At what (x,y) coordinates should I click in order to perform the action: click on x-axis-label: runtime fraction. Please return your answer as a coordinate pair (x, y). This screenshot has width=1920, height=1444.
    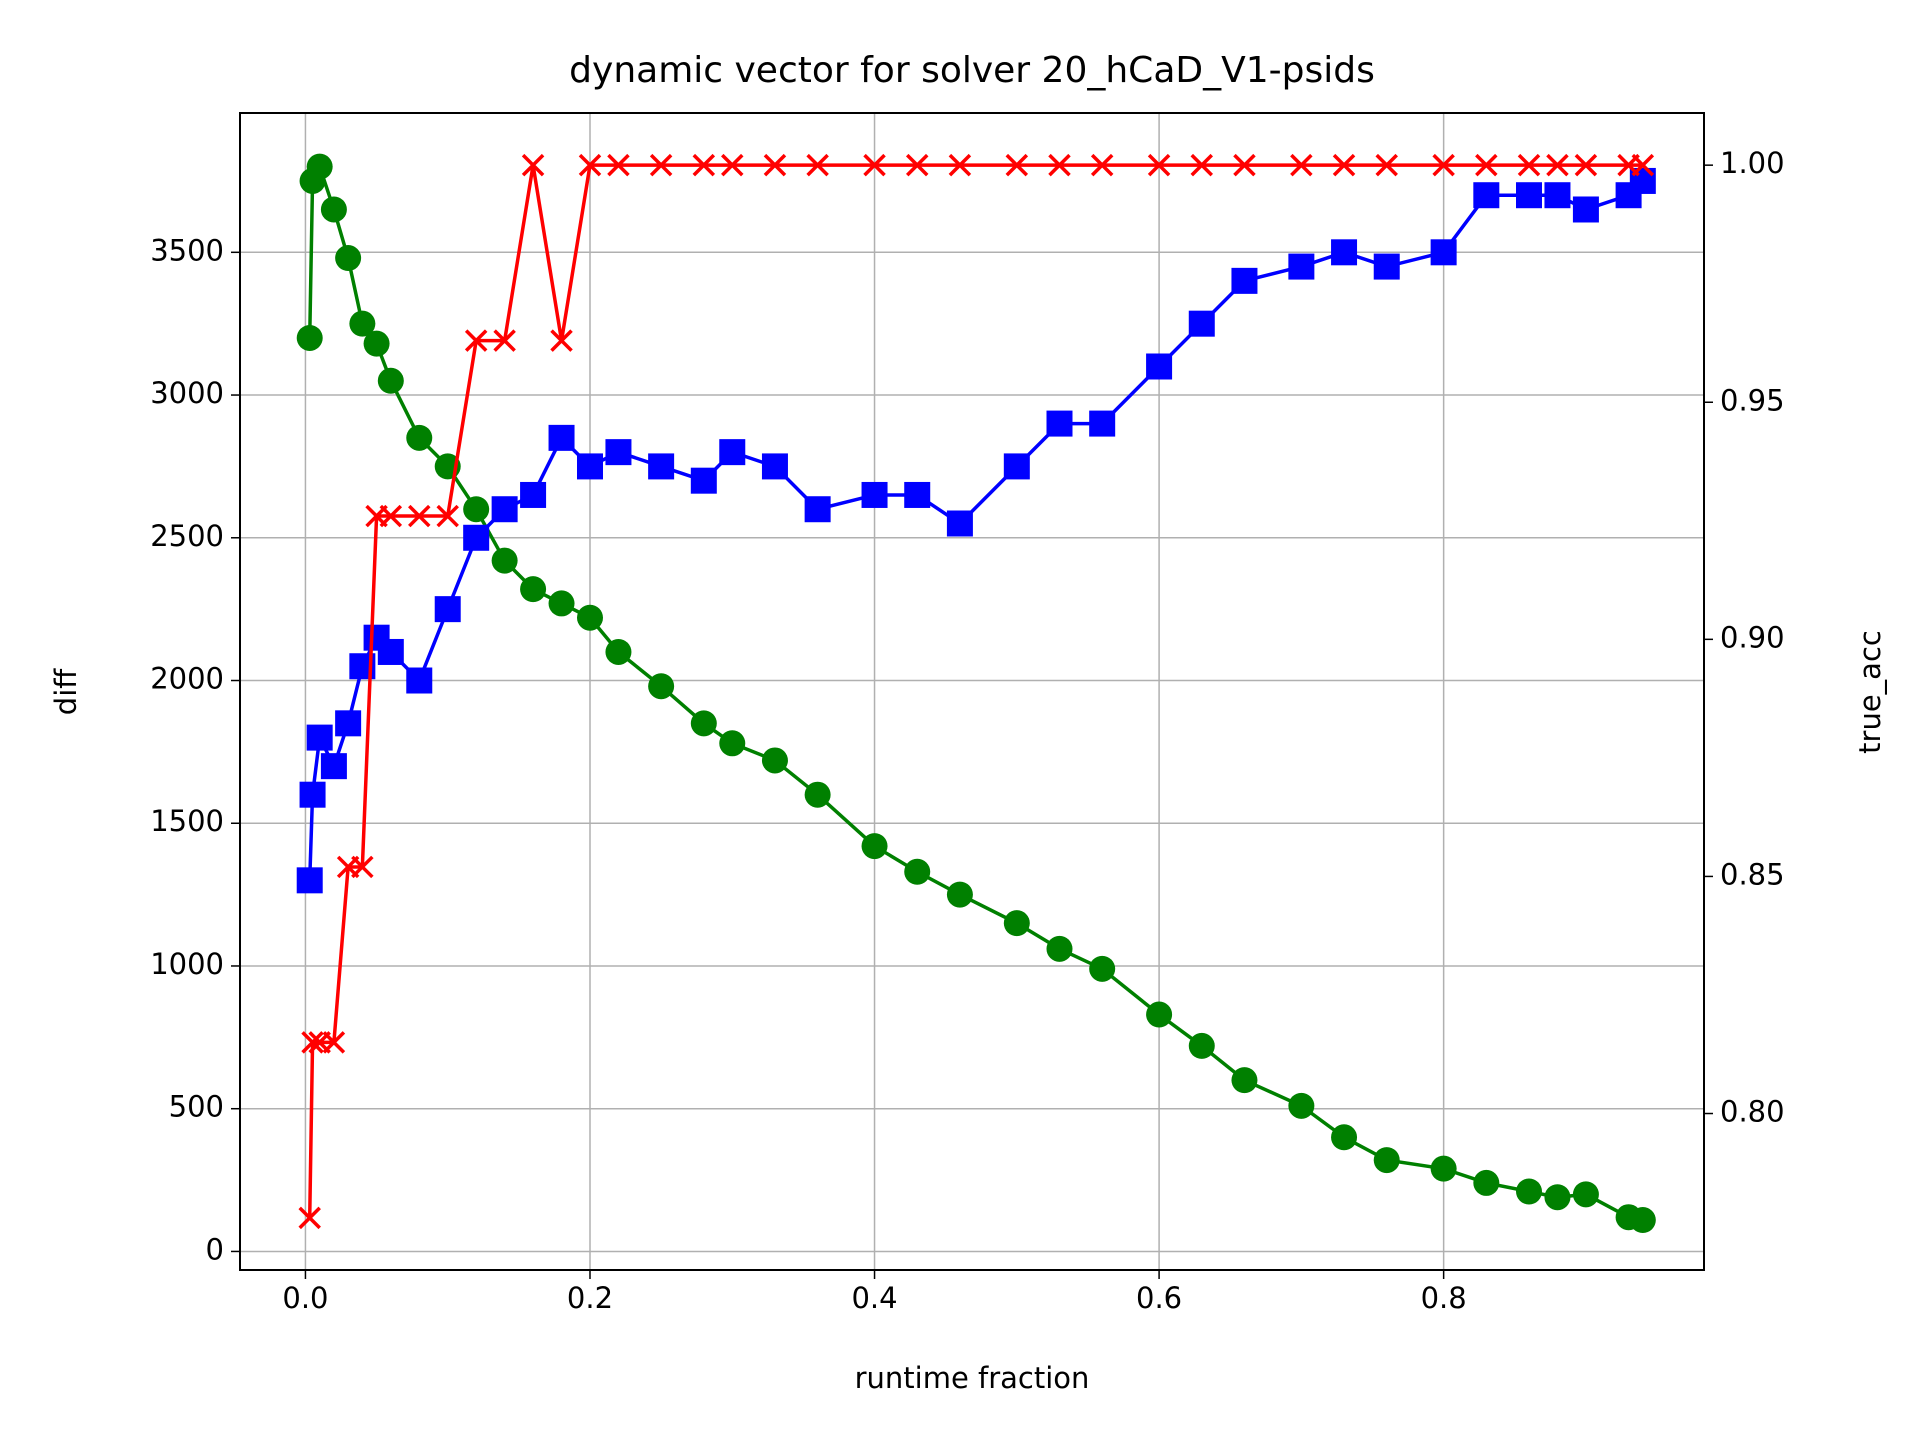
    Looking at the image, I should click on (972, 1378).